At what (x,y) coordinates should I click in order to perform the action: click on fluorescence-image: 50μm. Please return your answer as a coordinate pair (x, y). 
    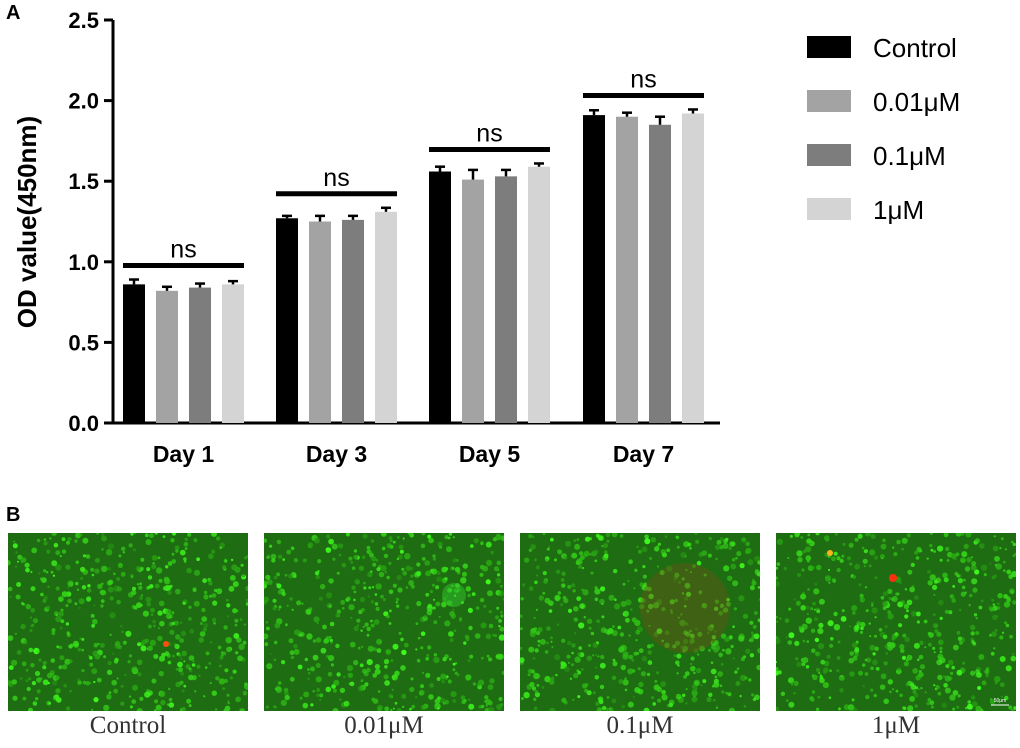
    Looking at the image, I should click on (896, 622).